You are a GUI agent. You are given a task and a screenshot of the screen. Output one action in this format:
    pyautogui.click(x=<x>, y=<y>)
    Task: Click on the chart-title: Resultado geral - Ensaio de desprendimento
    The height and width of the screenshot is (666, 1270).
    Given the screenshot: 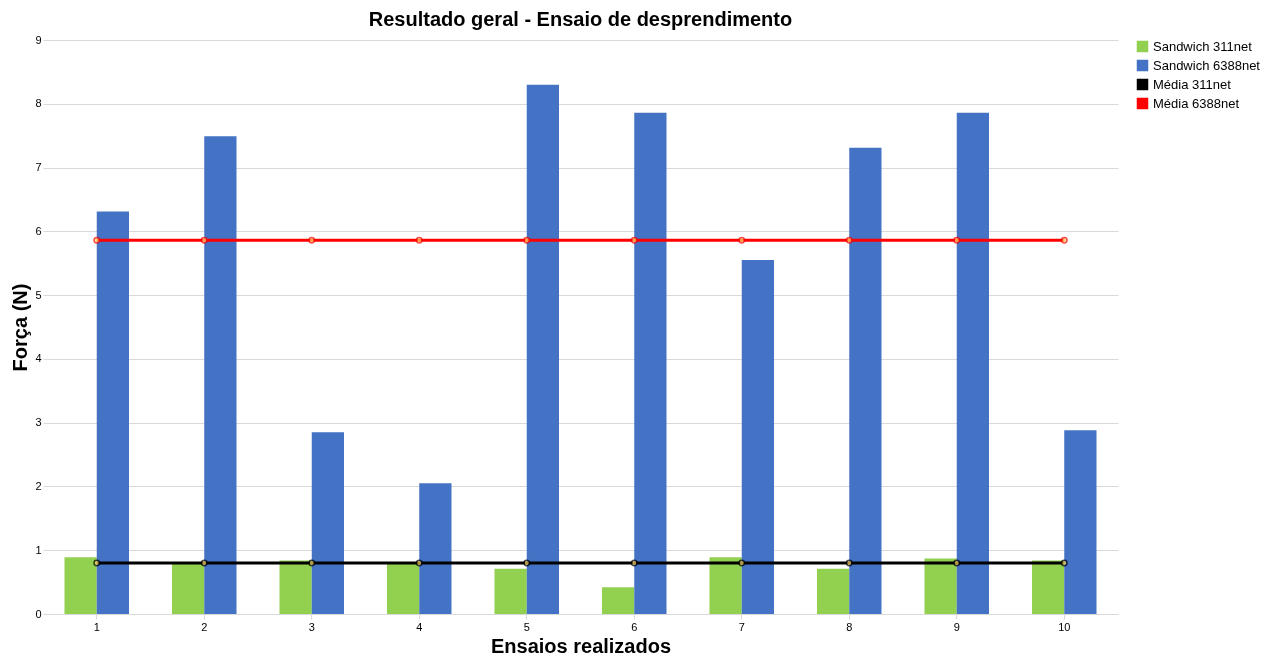 What is the action you would take?
    pyautogui.click(x=580, y=19)
    